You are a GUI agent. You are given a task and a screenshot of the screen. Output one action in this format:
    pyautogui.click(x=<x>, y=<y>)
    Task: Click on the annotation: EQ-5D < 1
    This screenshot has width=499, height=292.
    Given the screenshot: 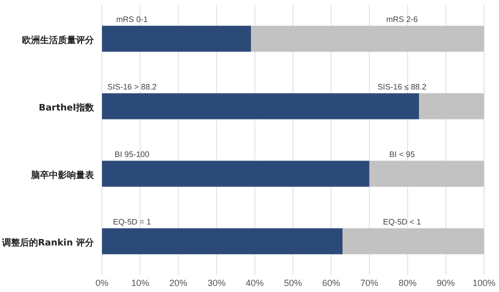 What is the action you would take?
    pyautogui.click(x=402, y=221)
    